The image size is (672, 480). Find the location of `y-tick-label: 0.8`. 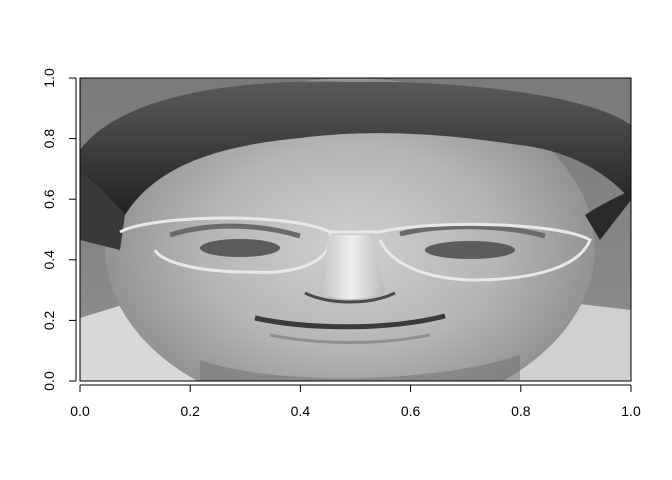

y-tick-label: 0.8 is located at coordinates (49, 139).